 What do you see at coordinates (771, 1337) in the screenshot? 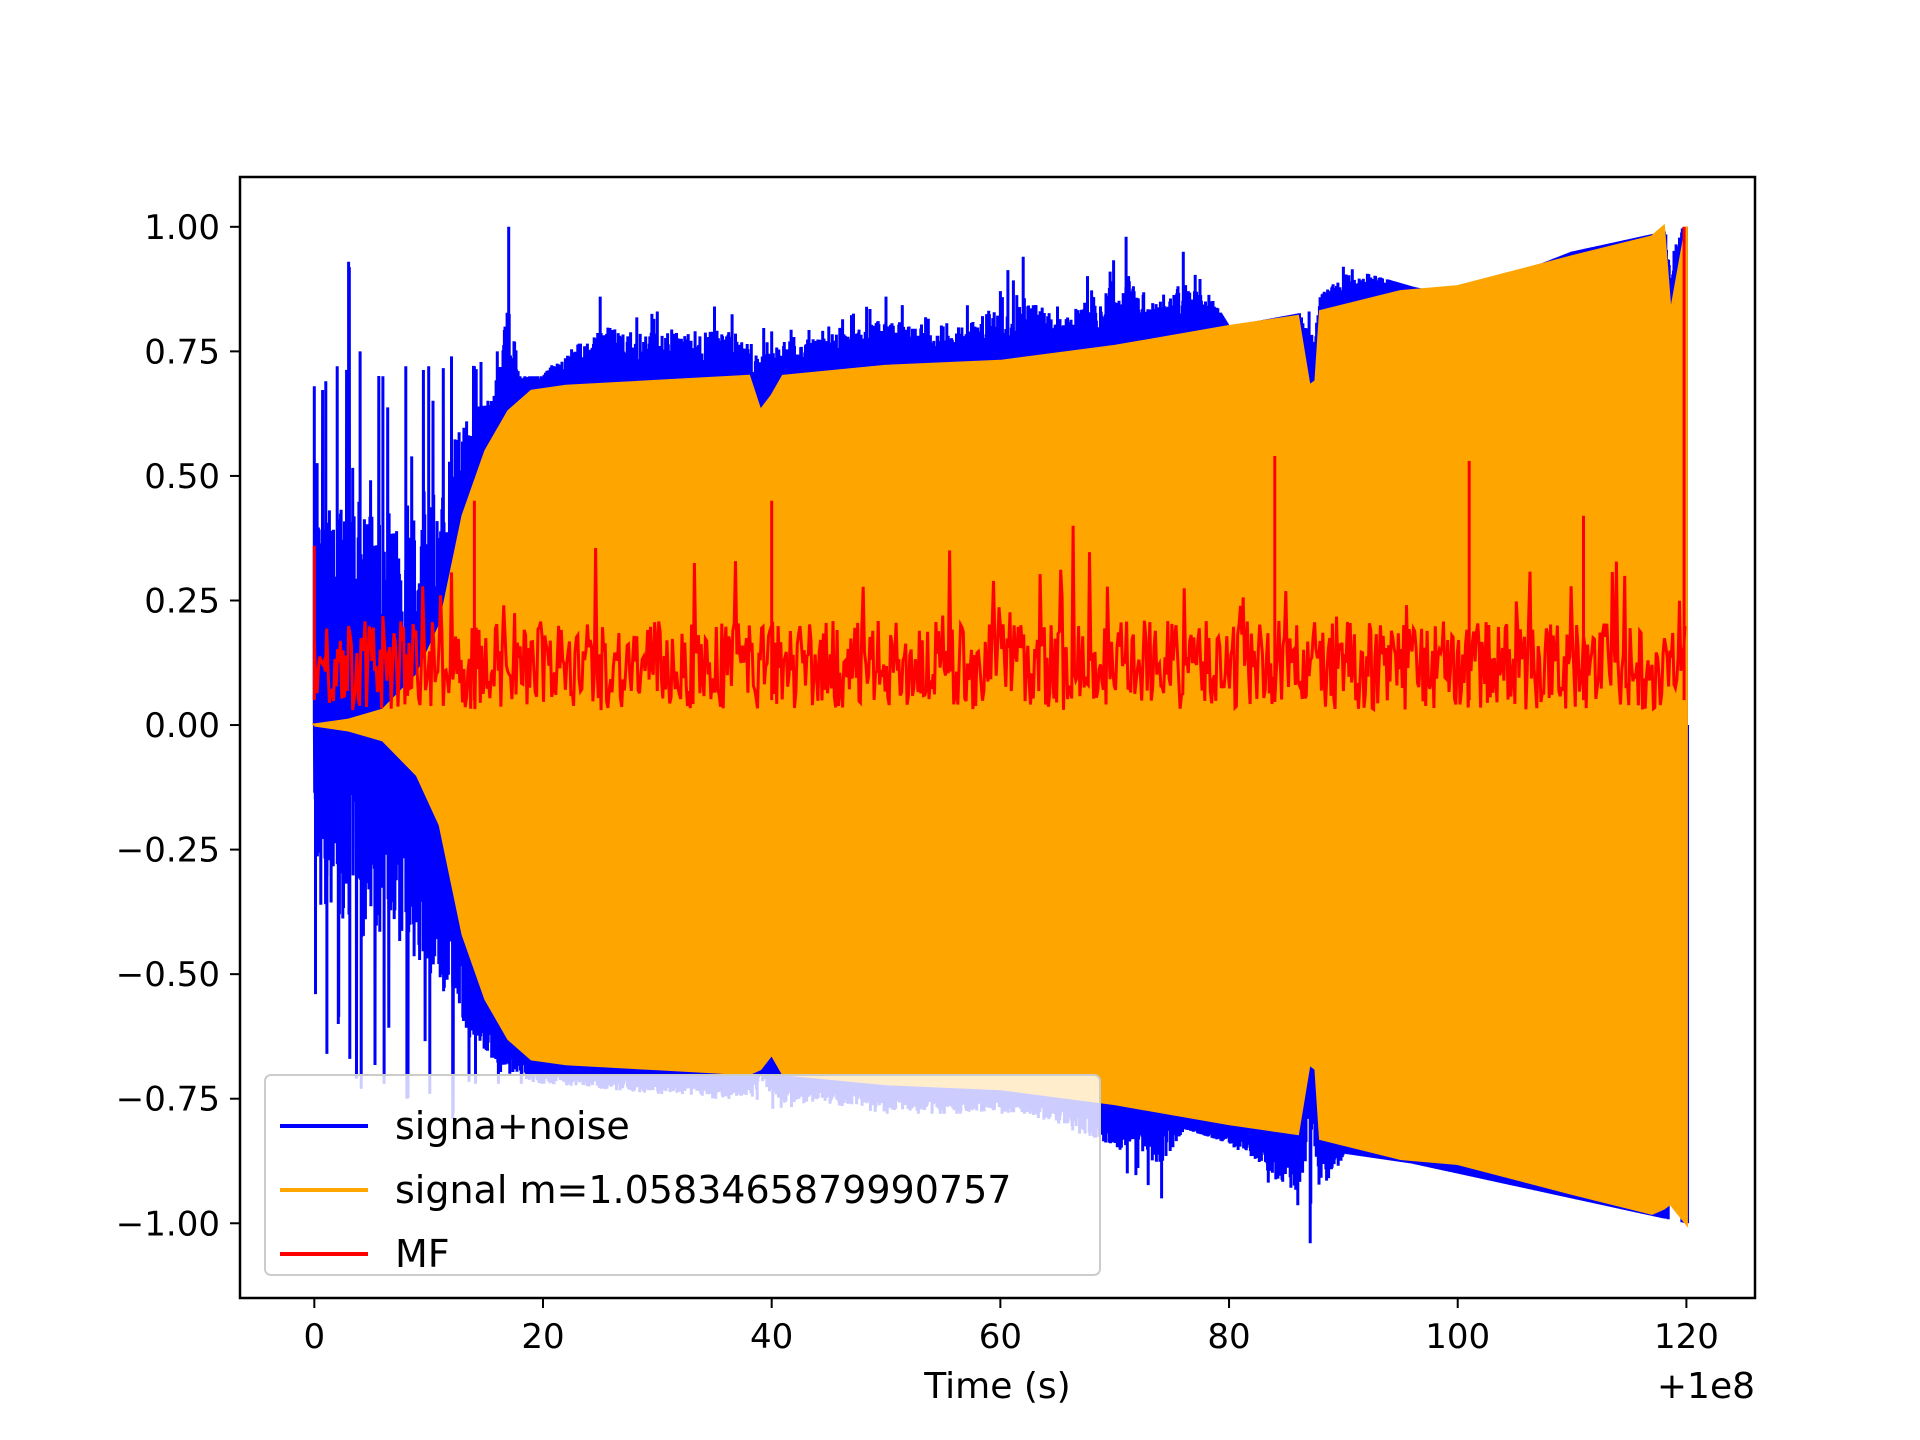
I see `x-tick-label: 40` at bounding box center [771, 1337].